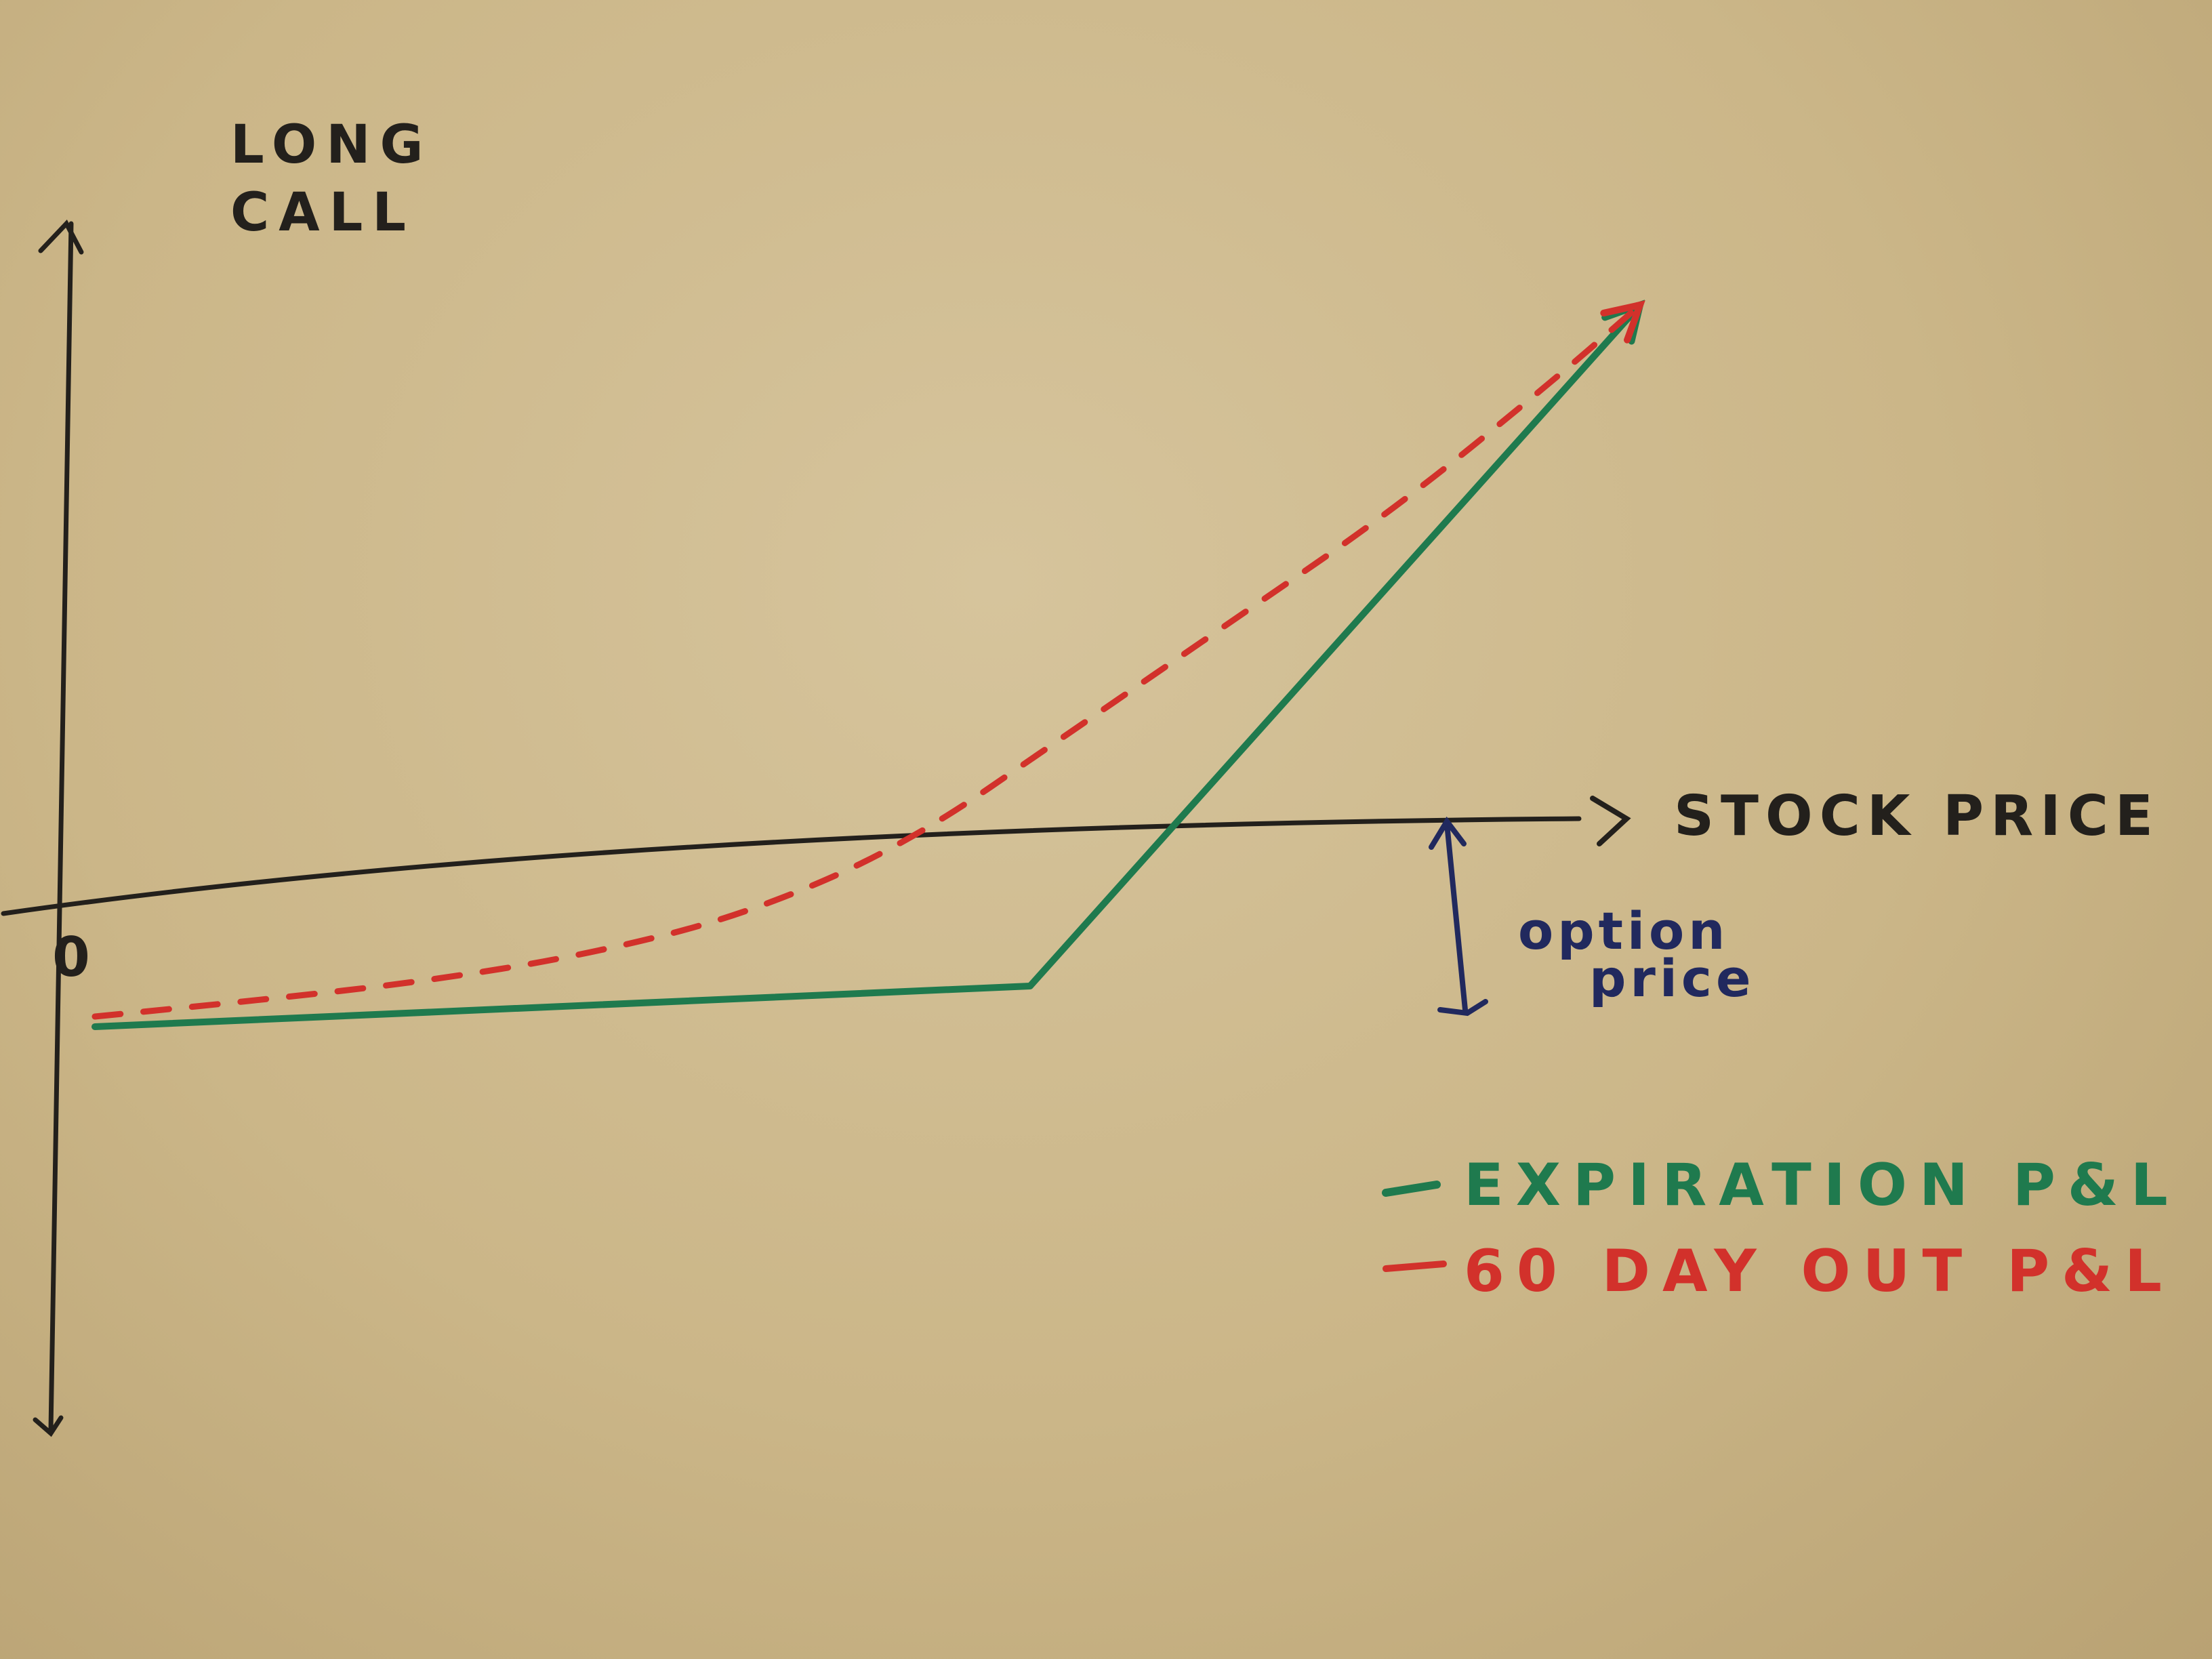 Image resolution: width=2212 pixels, height=1659 pixels. What do you see at coordinates (1819, 1271) in the screenshot?
I see `legend-label-sixty-day: 60 DAY OUT P&L` at bounding box center [1819, 1271].